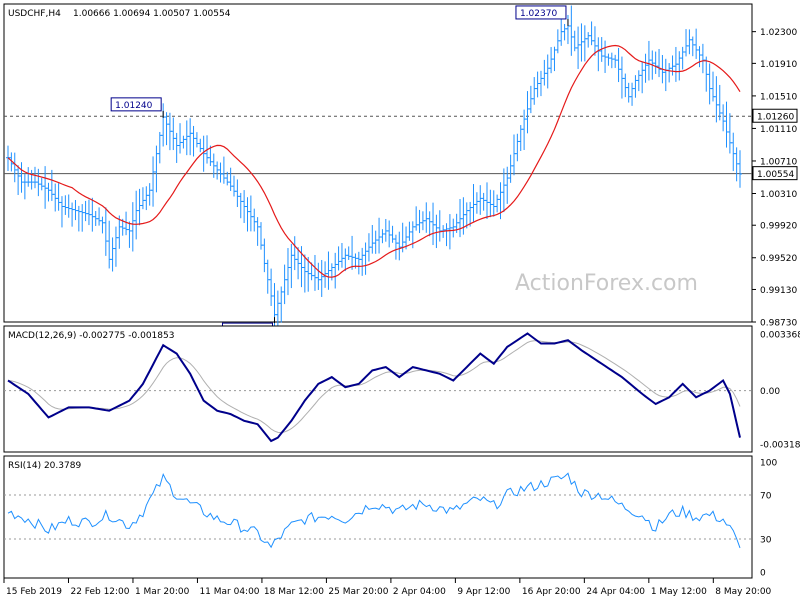 Image resolution: width=800 pixels, height=600 pixels. What do you see at coordinates (743, 592) in the screenshot?
I see `time-tick-label: 8 May 20:00` at bounding box center [743, 592].